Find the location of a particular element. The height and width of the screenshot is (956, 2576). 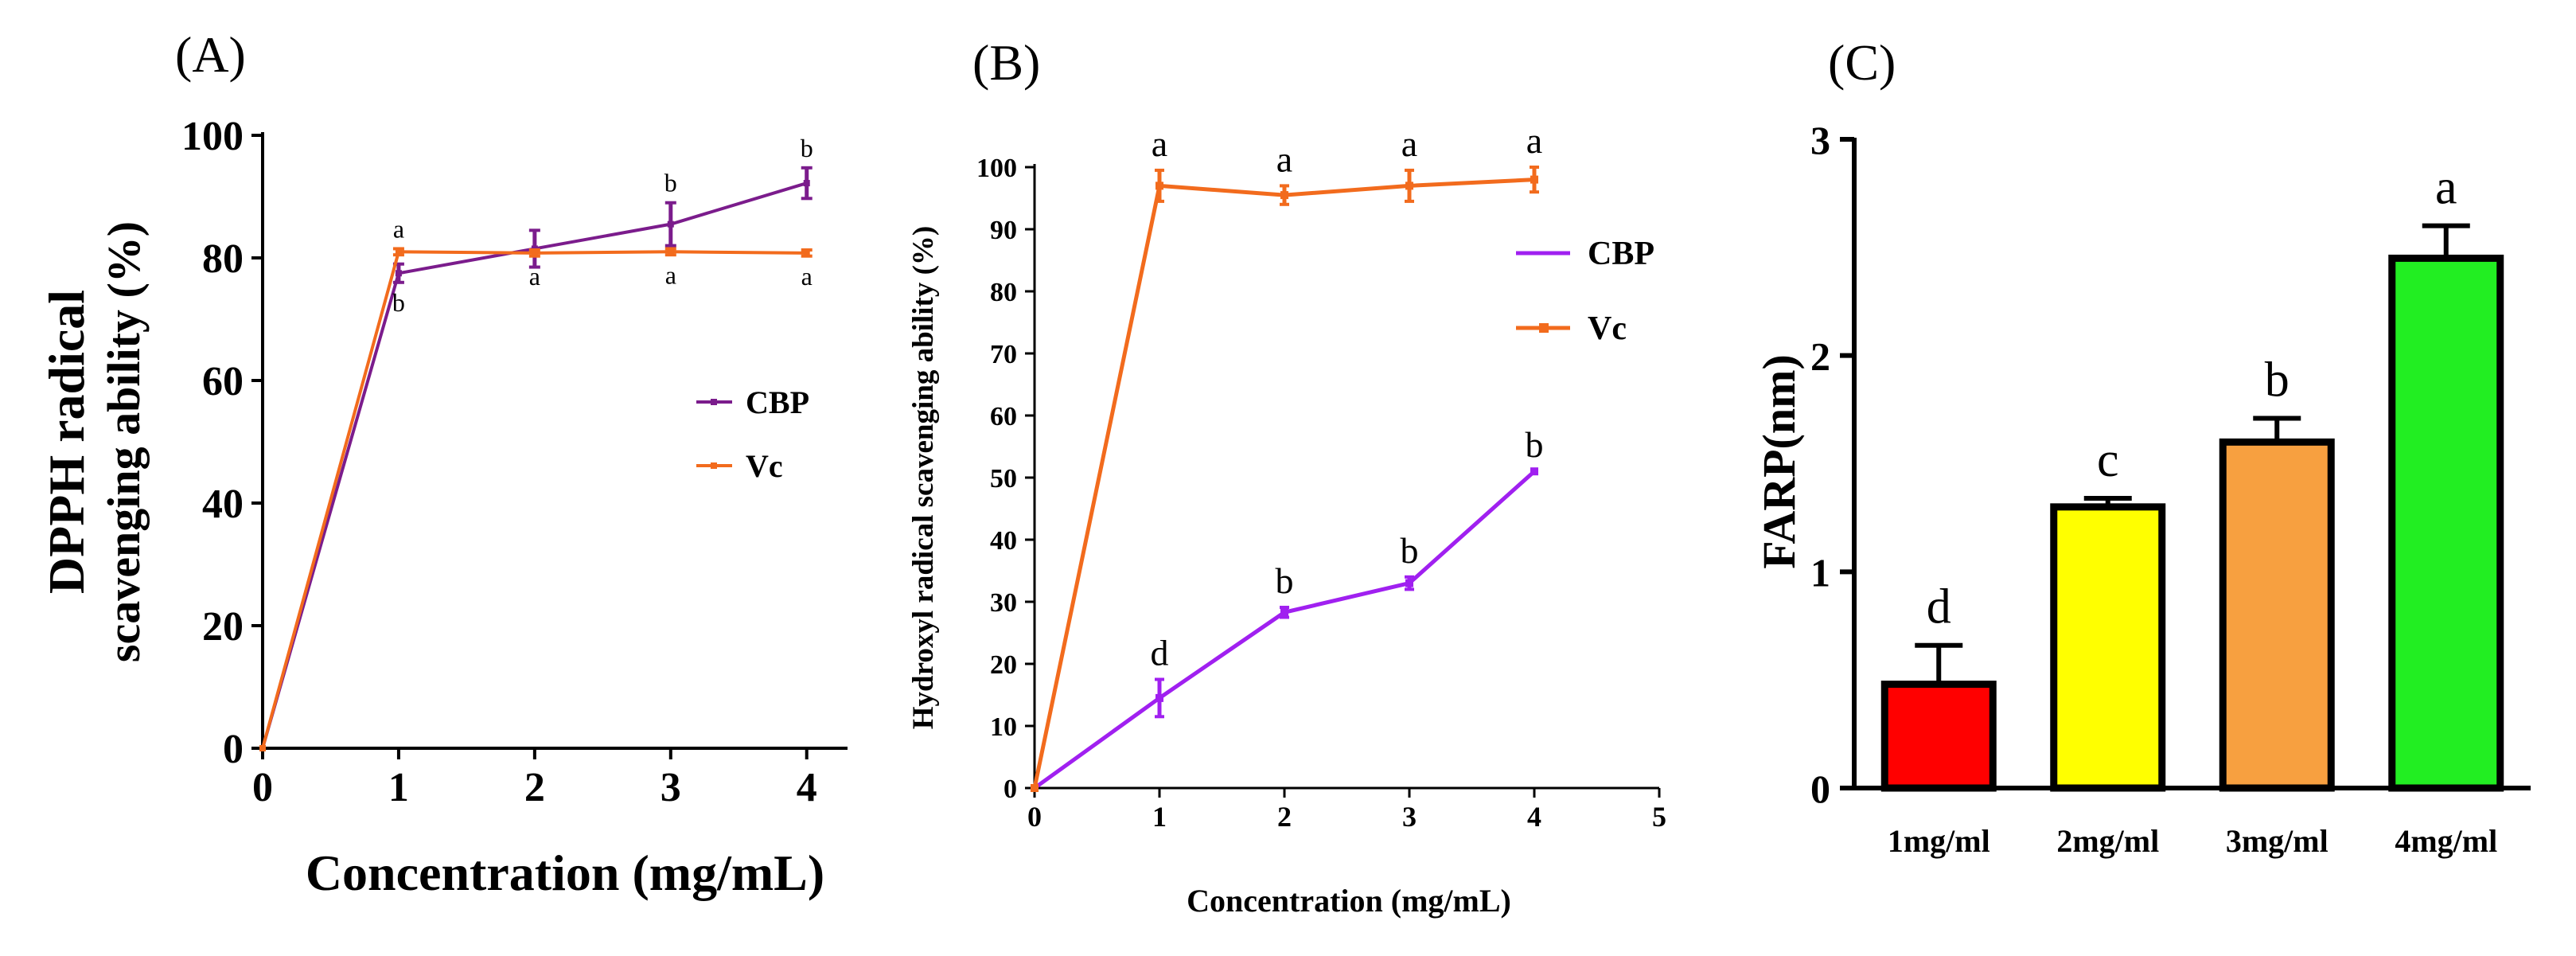

x-tick-label: 5 is located at coordinates (1659, 817).